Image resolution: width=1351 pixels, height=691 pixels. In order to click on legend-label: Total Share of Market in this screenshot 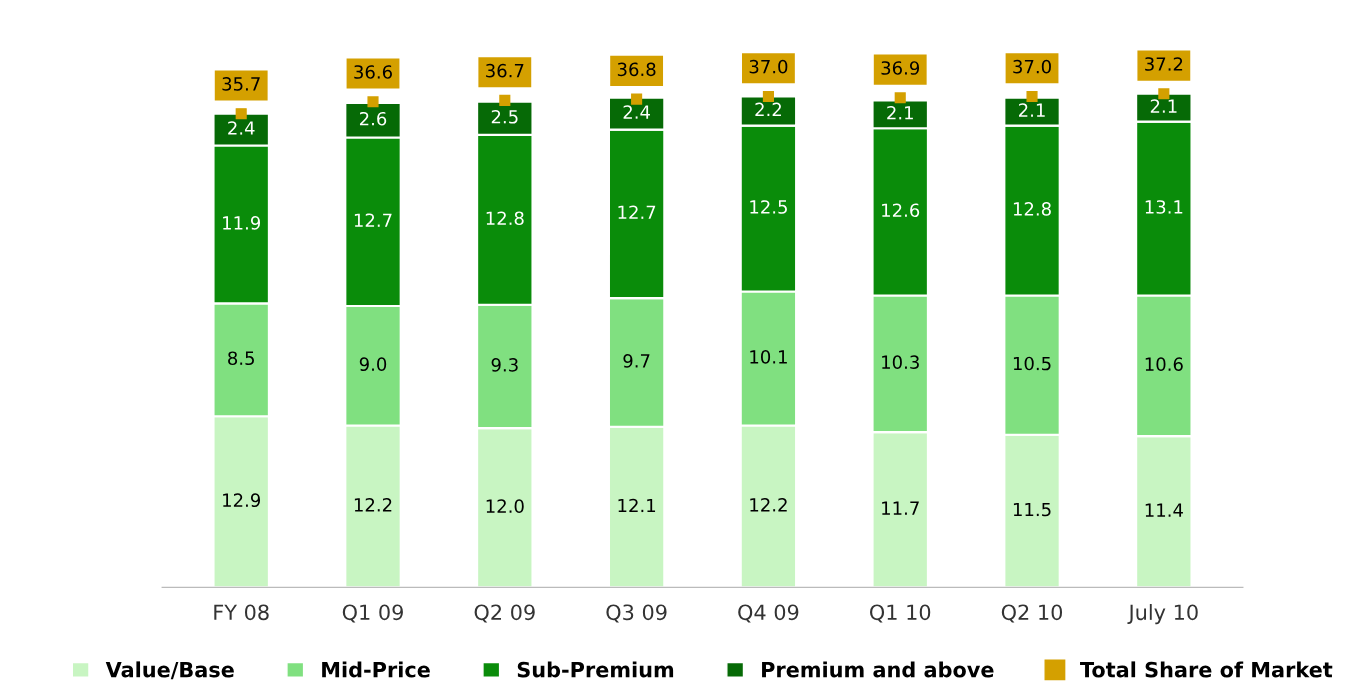, I will do `click(1206, 669)`.